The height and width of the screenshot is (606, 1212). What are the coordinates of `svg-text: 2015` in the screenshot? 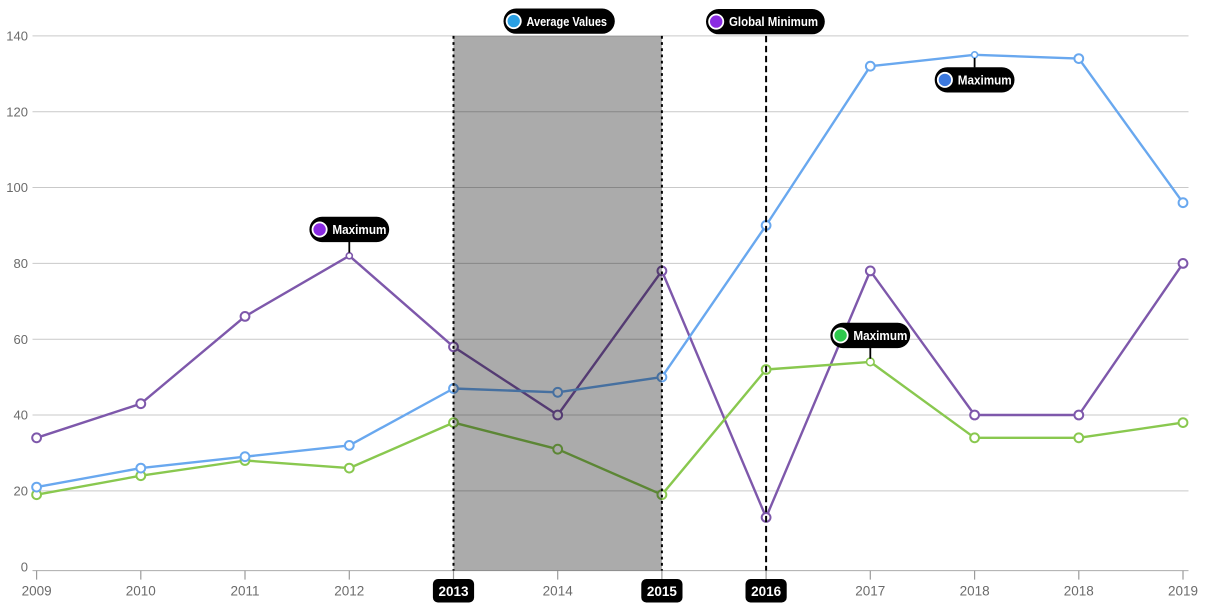 It's located at (662, 591).